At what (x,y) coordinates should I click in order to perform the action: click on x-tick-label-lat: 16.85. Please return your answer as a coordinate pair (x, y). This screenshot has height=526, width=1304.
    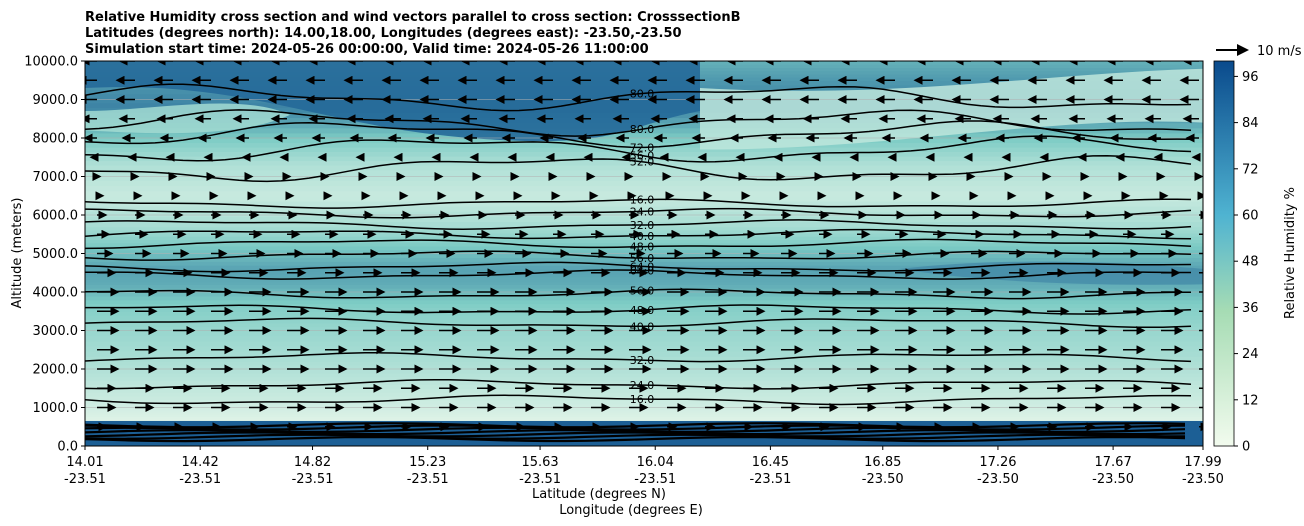
    Looking at the image, I should click on (882, 462).